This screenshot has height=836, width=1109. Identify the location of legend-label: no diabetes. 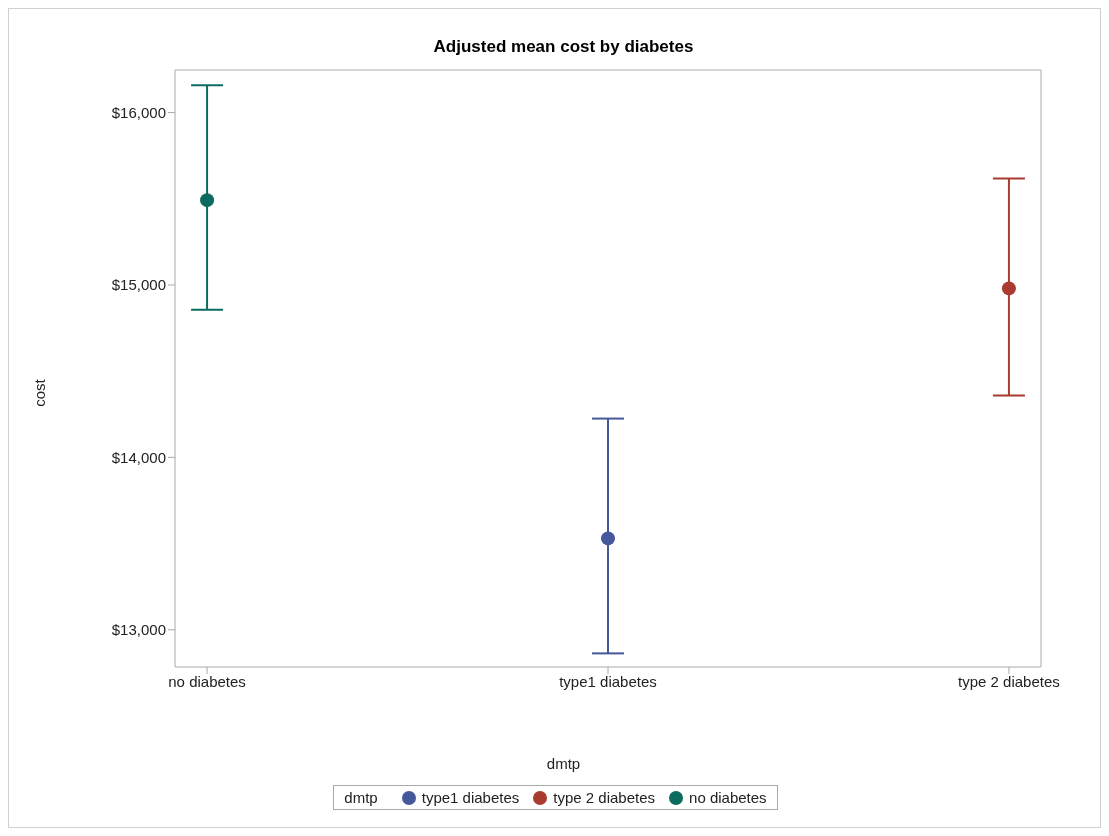
(728, 797).